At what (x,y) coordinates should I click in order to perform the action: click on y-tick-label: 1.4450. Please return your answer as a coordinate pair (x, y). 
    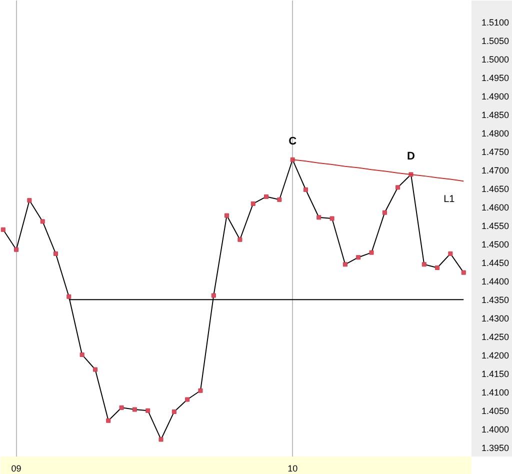
    Looking at the image, I should click on (496, 263).